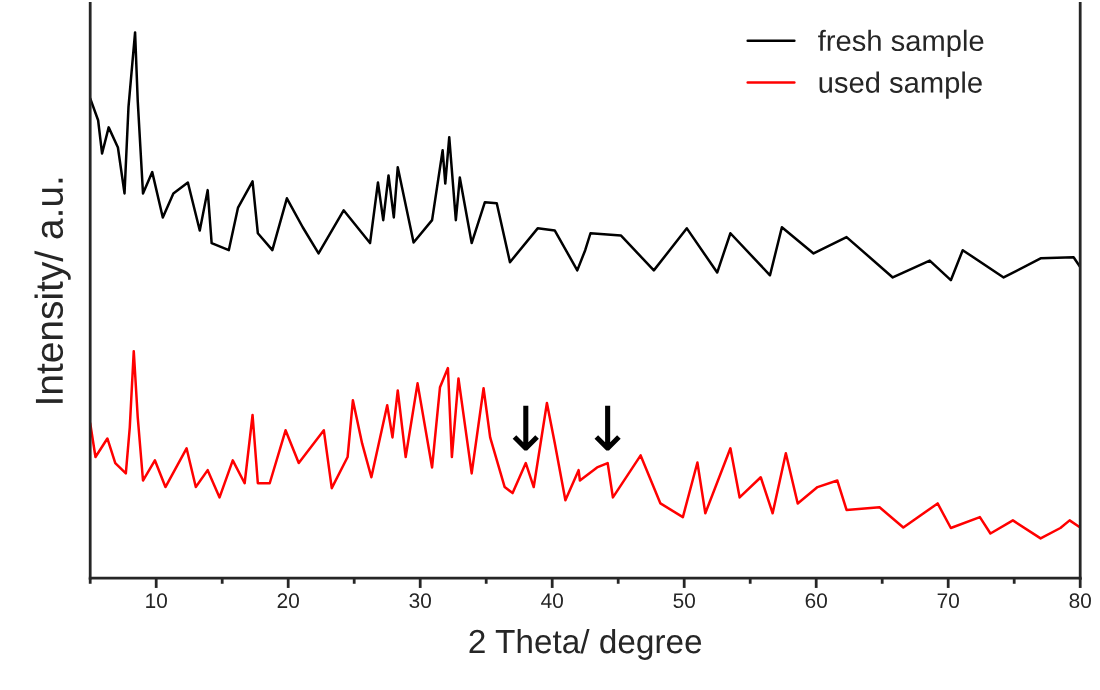  I want to click on x-tick-label: 30, so click(420, 601).